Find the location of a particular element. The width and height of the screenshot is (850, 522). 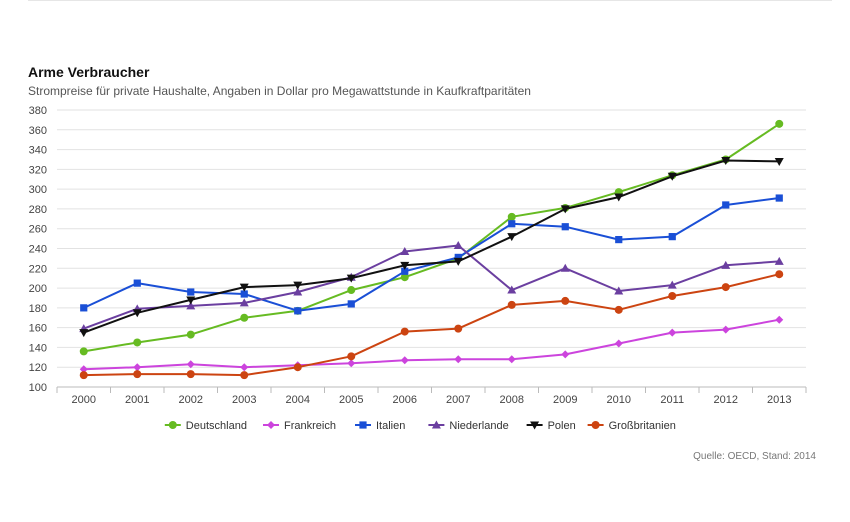

data-point-deutschland-2002 is located at coordinates (190, 334).